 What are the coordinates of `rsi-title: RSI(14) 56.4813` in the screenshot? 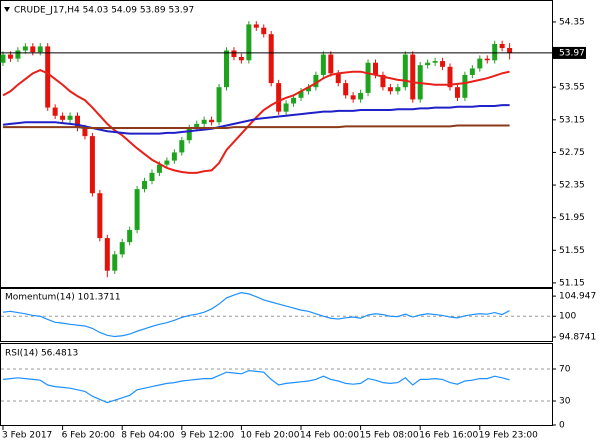 It's located at (41, 354).